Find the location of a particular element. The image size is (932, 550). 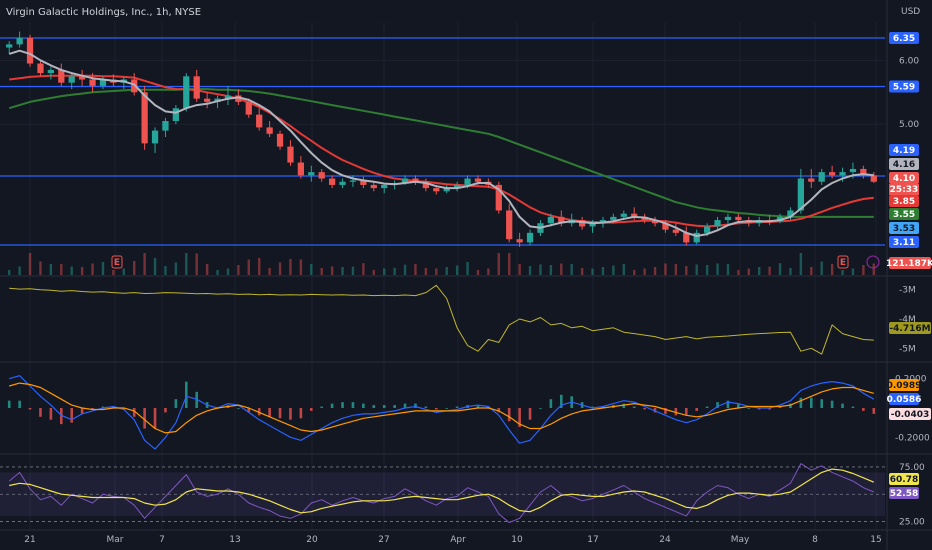

rsi-band is located at coordinates (442, 494).